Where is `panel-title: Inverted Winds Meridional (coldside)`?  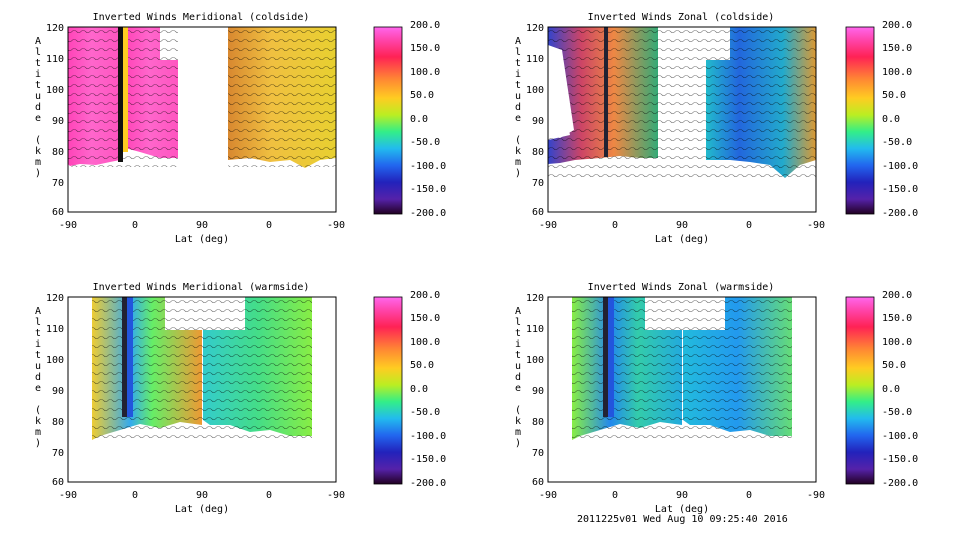
panel-title: Inverted Winds Meridional (coldside) is located at coordinates (201, 17).